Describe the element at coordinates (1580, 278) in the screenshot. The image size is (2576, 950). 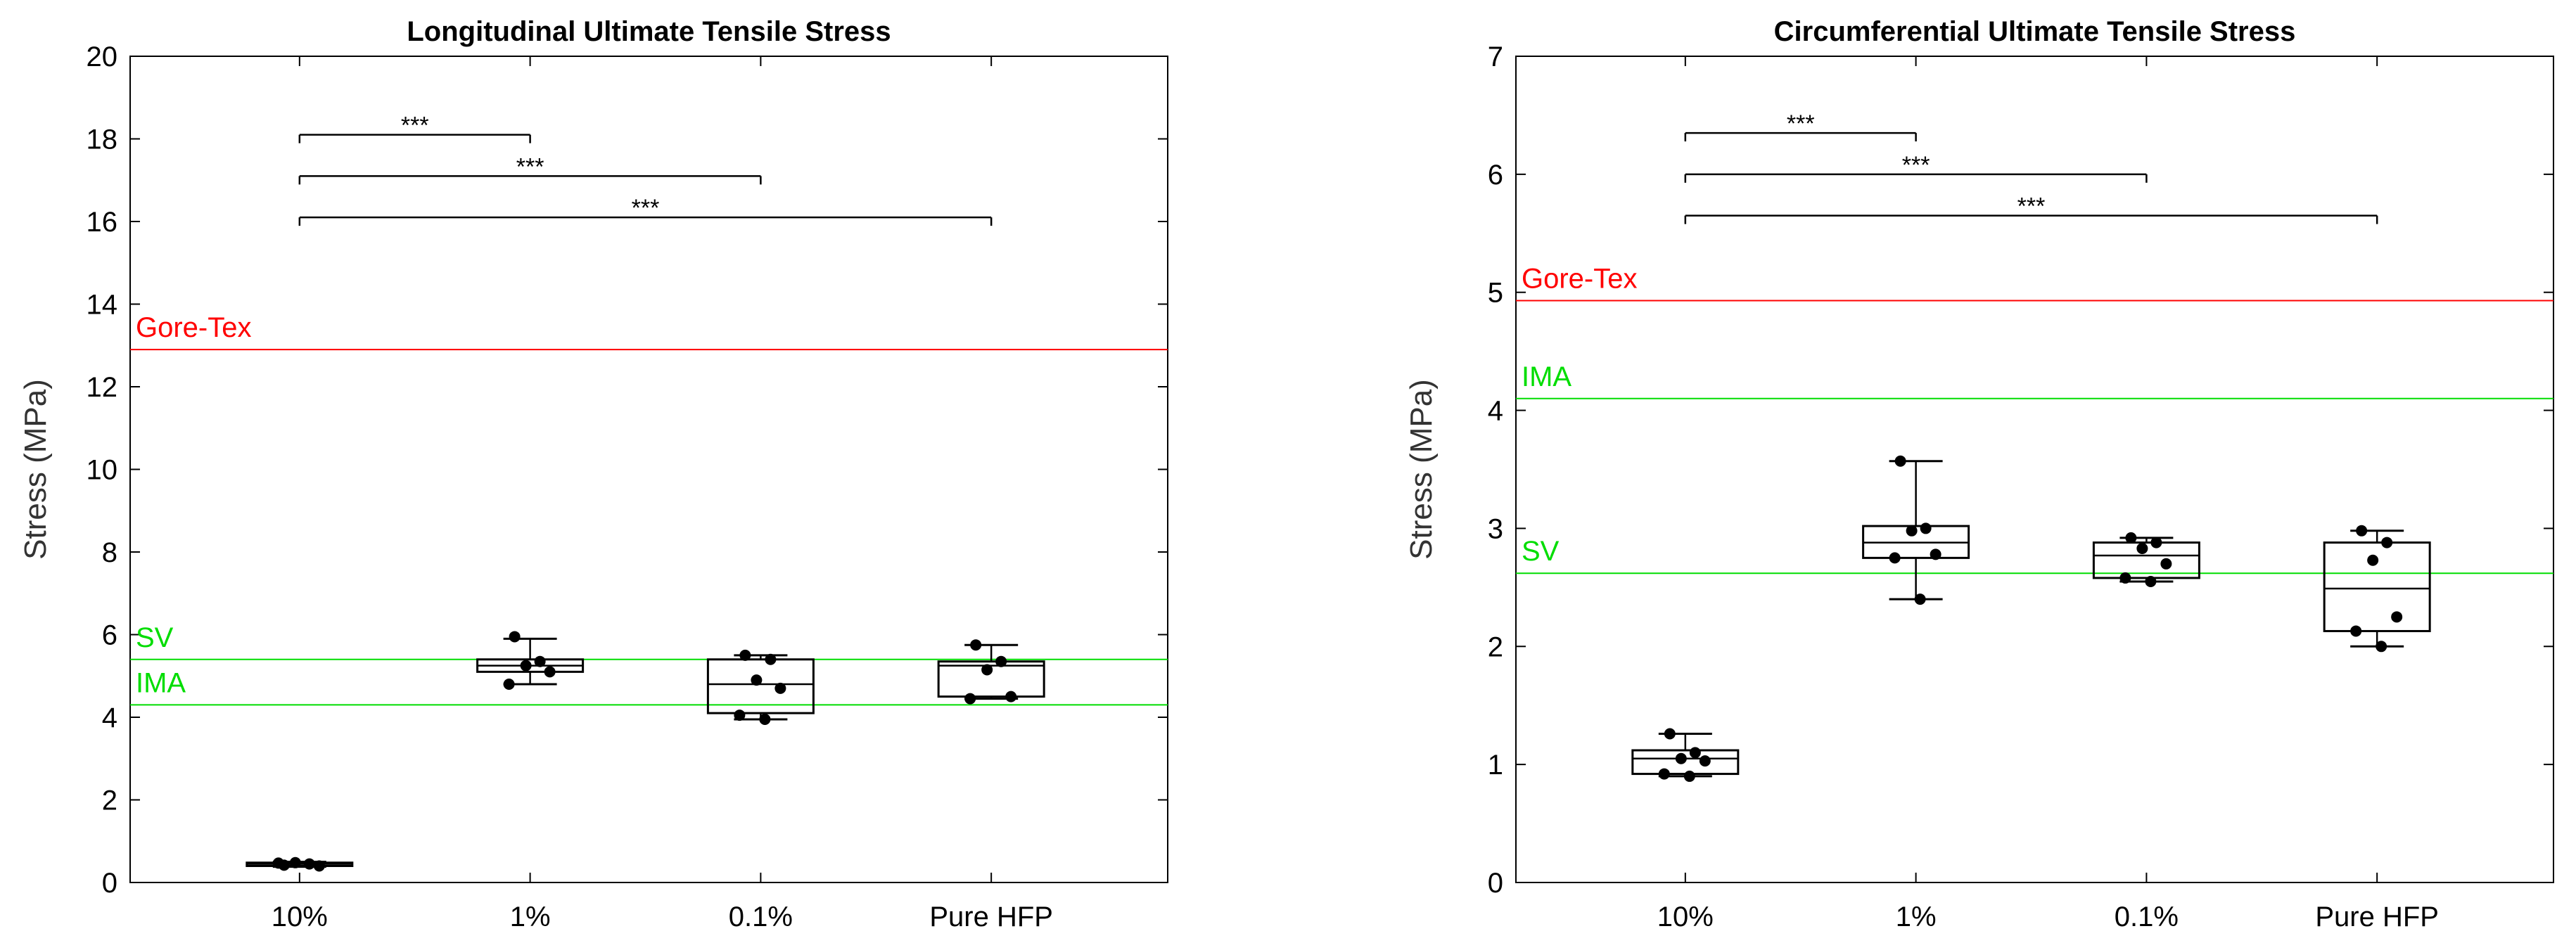
I see `reference-line-label: Gore-Tex` at that location.